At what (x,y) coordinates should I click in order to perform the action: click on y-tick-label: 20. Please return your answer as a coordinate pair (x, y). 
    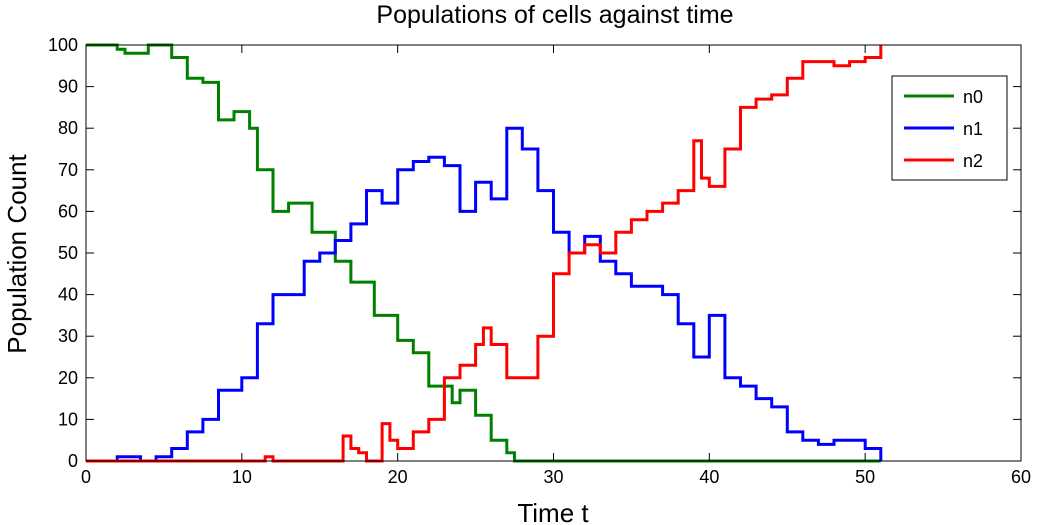
    Looking at the image, I should click on (68, 378).